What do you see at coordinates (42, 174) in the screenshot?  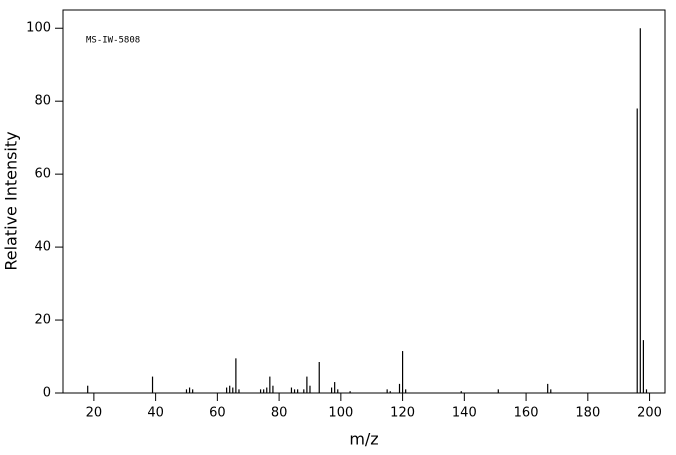 I see `y-tick-label: 60` at bounding box center [42, 174].